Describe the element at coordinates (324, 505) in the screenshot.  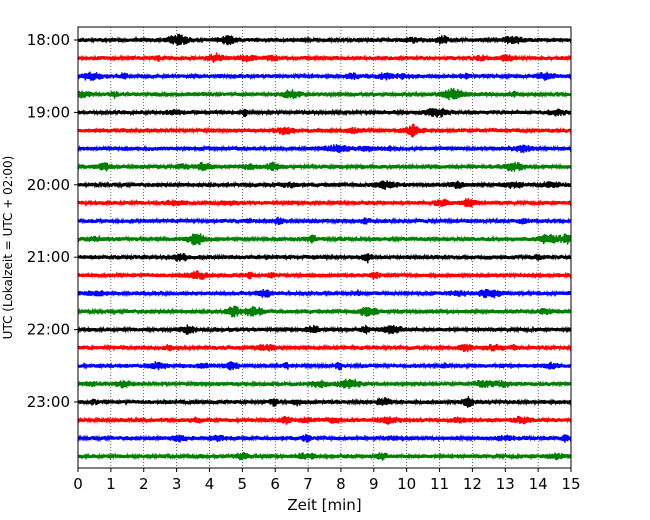
I see `x-axis-label: Zeit [min]` at that location.